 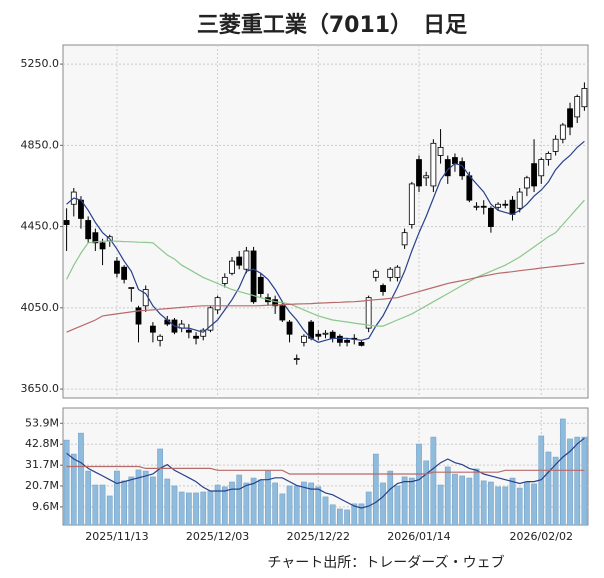 I want to click on y-tick-label: 4850.0, so click(x=40, y=144).